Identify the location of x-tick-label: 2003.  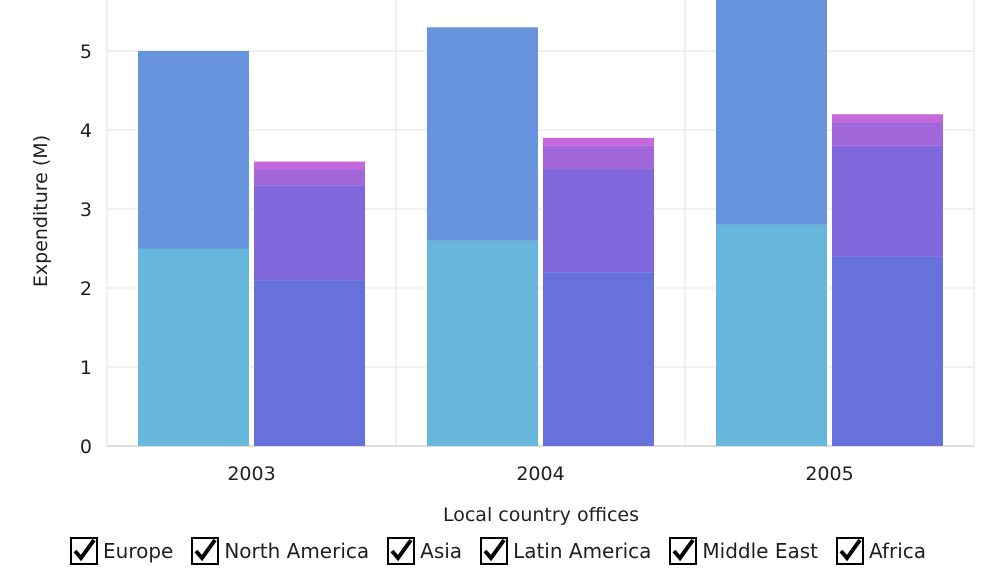
(251, 474).